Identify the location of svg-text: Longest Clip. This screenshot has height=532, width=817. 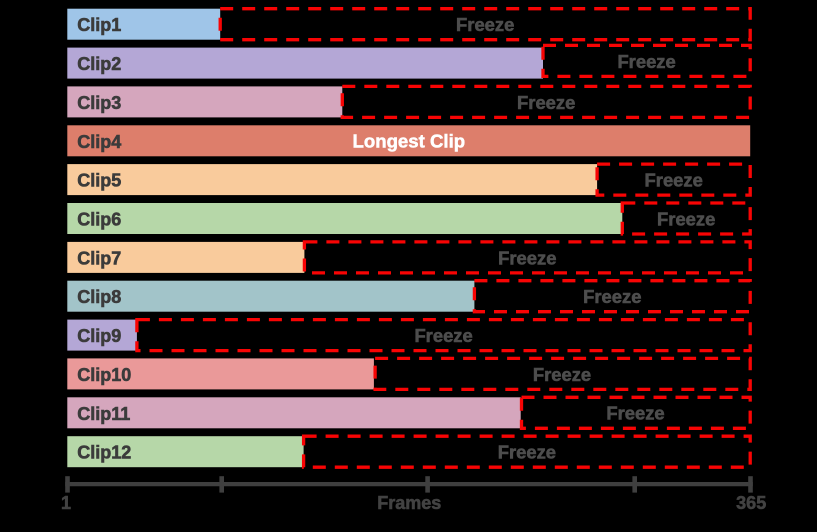
(409, 141).